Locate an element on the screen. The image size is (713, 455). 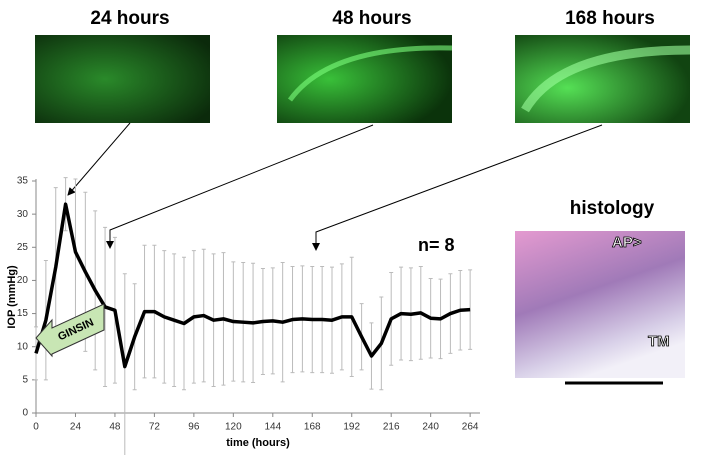
y-tick-label: 10 is located at coordinates (23, 346).